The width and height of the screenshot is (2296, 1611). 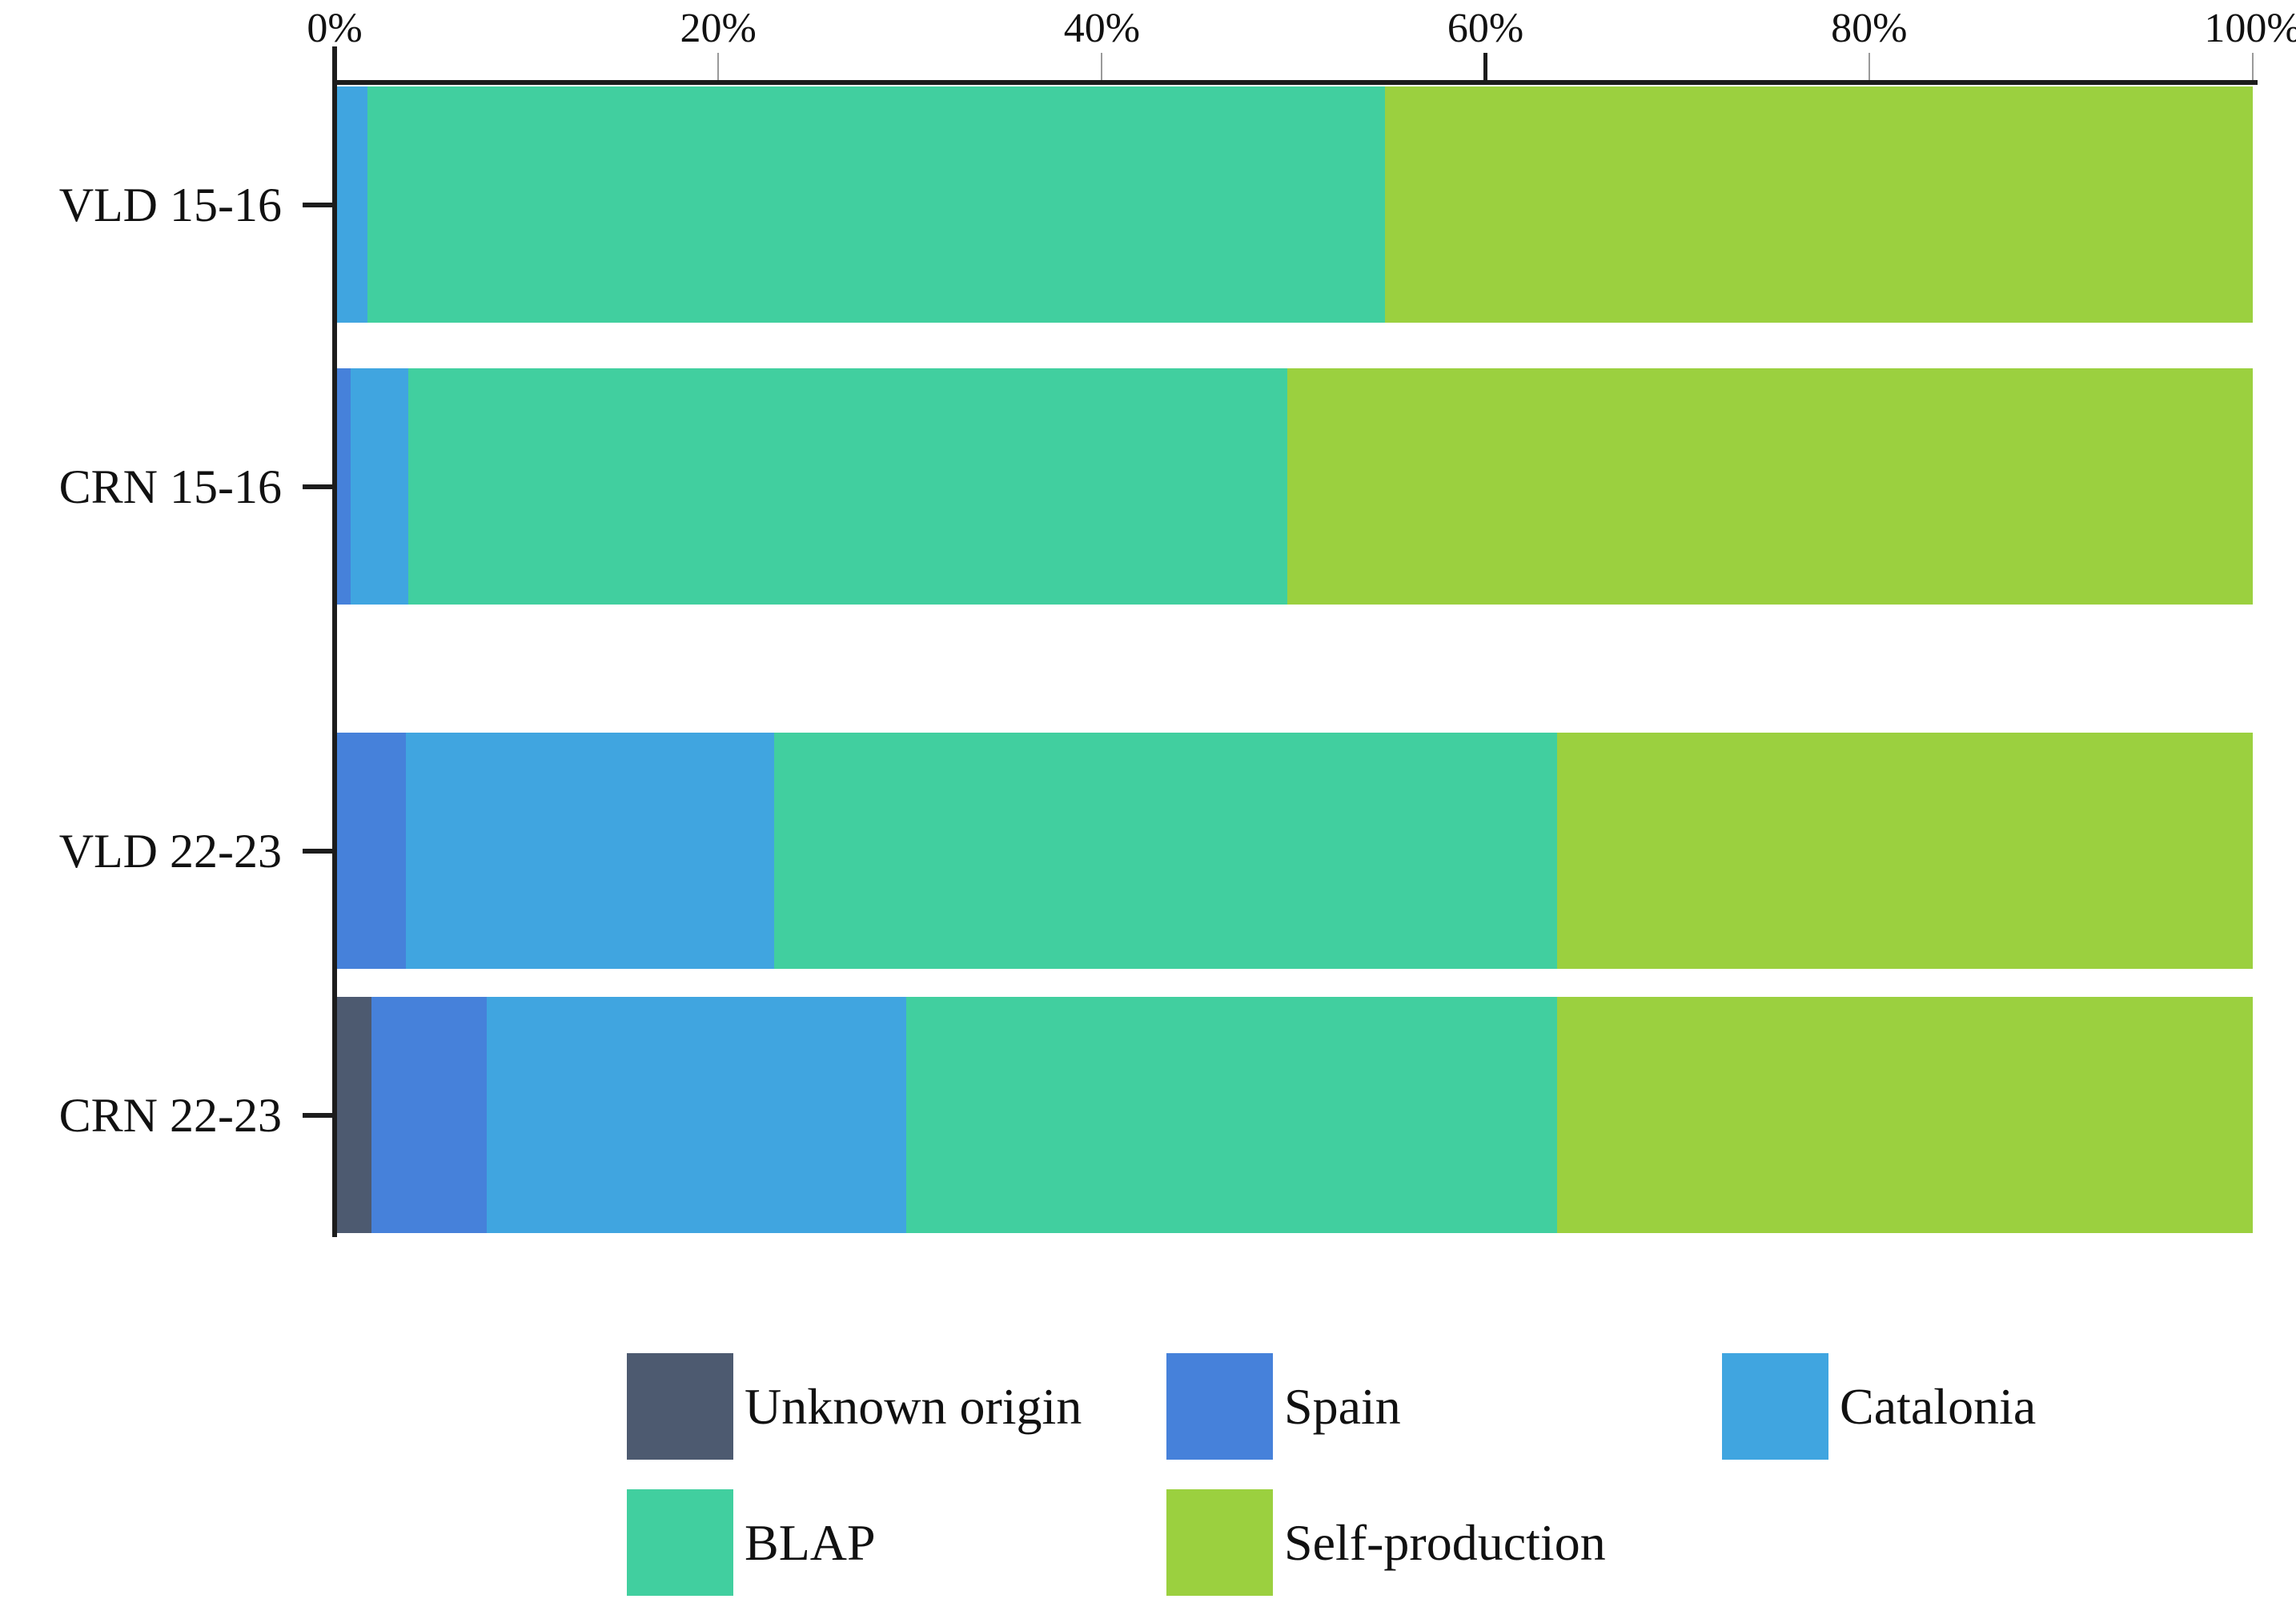 I want to click on legend-label-catalonia: Catalonia, so click(x=1938, y=1406).